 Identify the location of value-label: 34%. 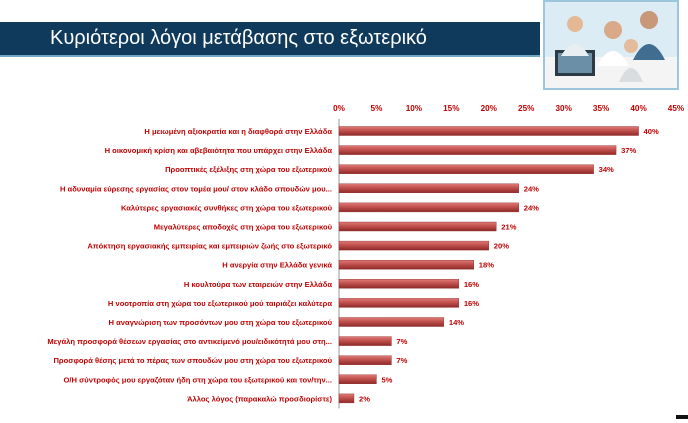
(606, 169).